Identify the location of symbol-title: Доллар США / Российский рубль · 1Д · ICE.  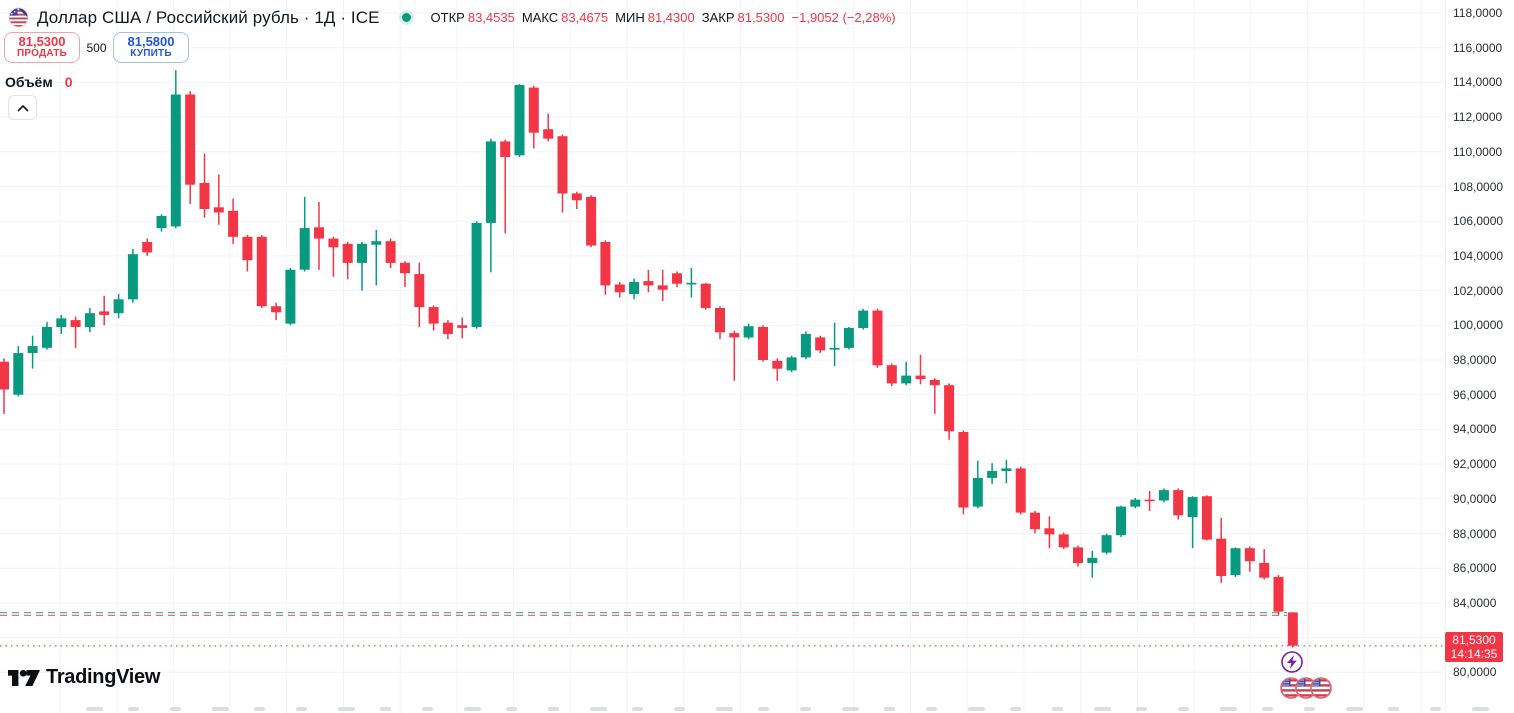
(208, 17).